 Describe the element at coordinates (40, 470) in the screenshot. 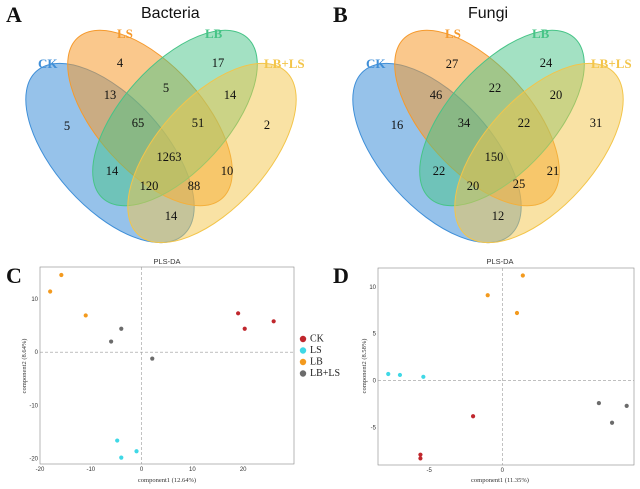

I see `x-tick-label: -20` at that location.